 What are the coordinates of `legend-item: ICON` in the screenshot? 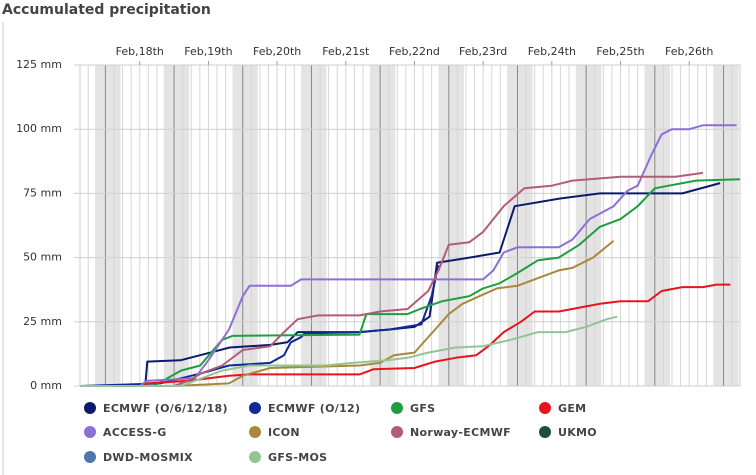 It's located at (274, 432).